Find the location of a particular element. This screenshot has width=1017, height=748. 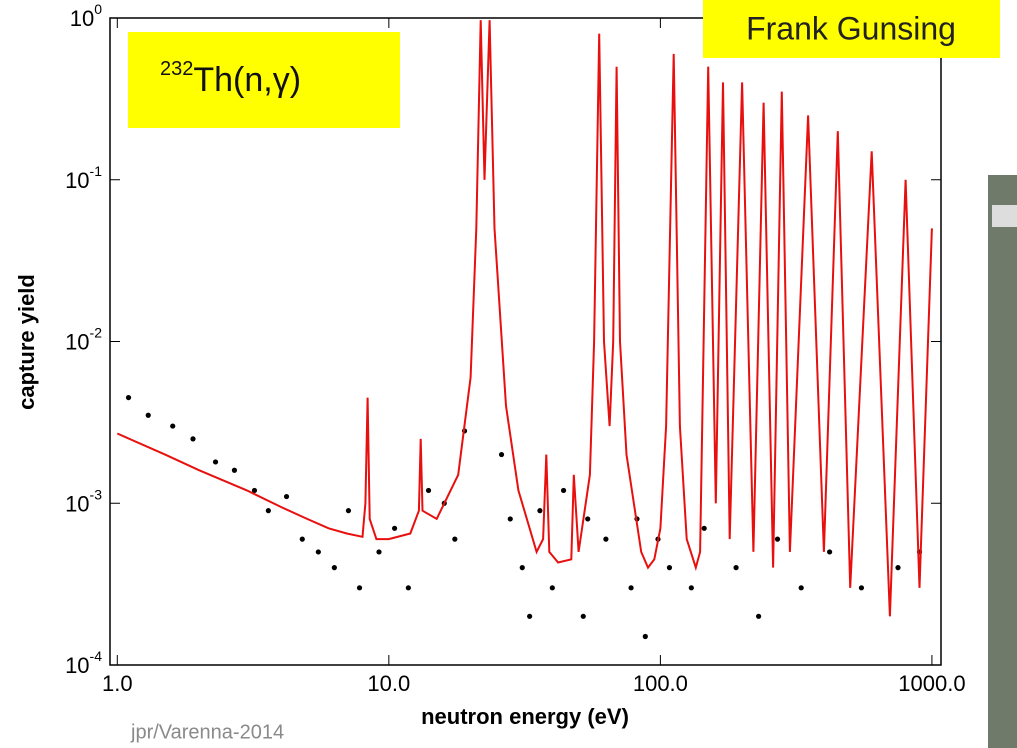

y-tick-exponent: -3 is located at coordinates (96, 494).